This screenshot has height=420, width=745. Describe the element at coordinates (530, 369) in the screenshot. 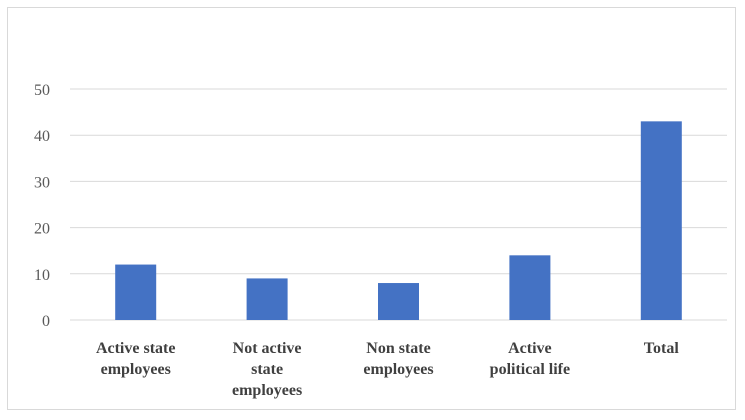

I see `x-tick-label: political life` at that location.